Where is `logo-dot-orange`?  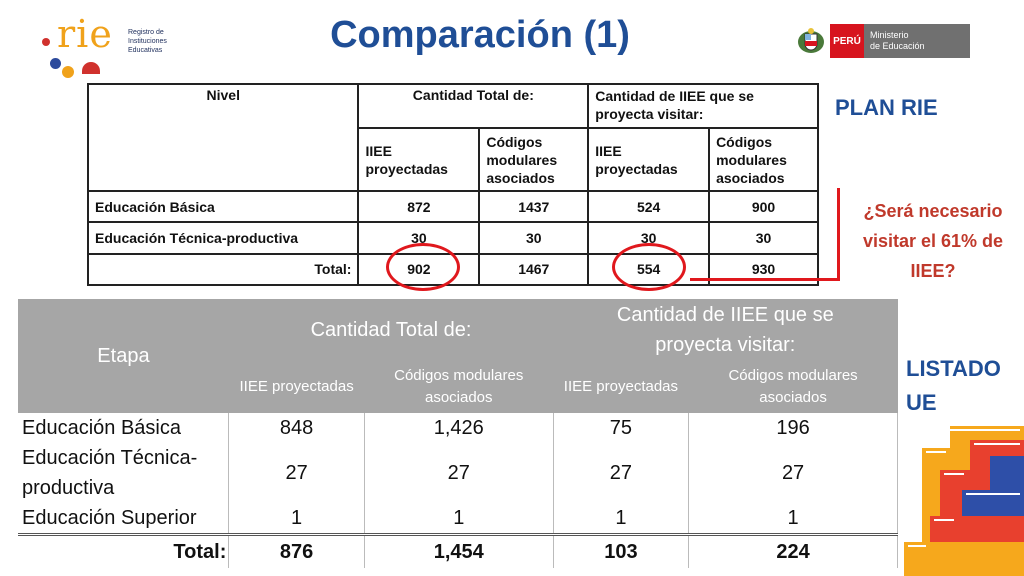
logo-dot-orange is located at coordinates (68, 72).